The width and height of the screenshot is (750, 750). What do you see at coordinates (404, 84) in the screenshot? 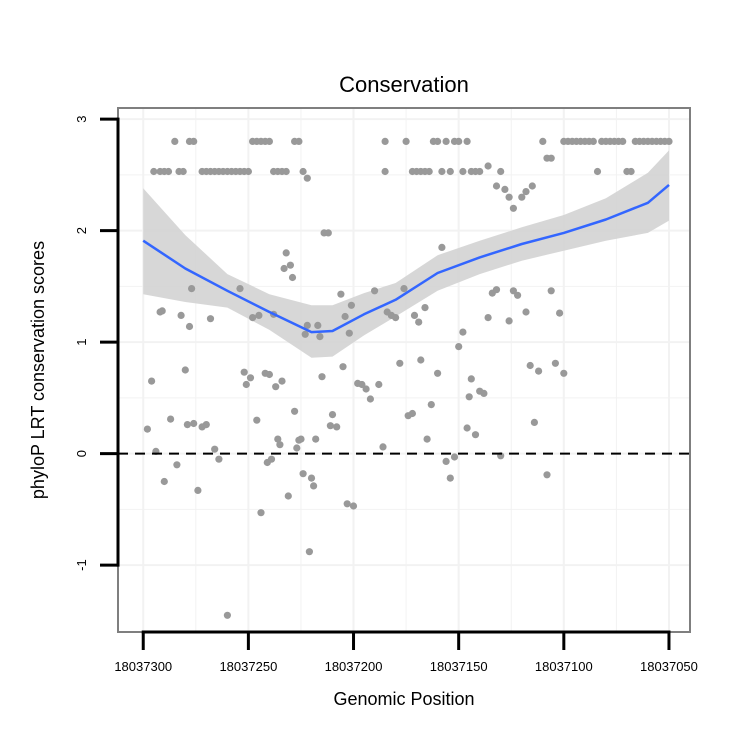
I see `chart-title: Conservation` at bounding box center [404, 84].